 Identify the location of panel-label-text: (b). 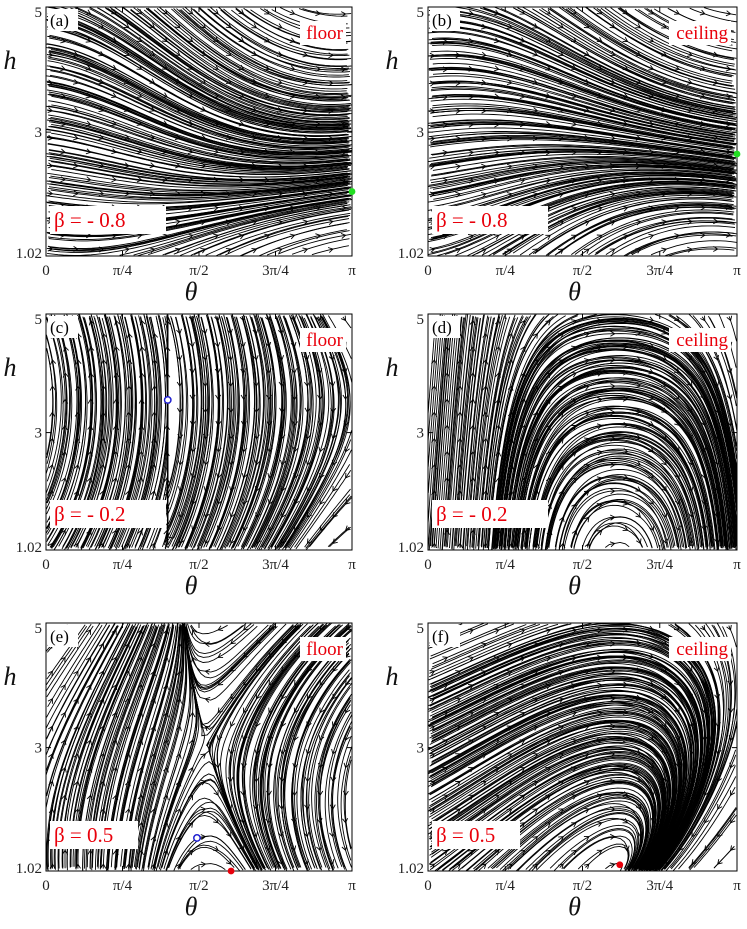
(442, 20).